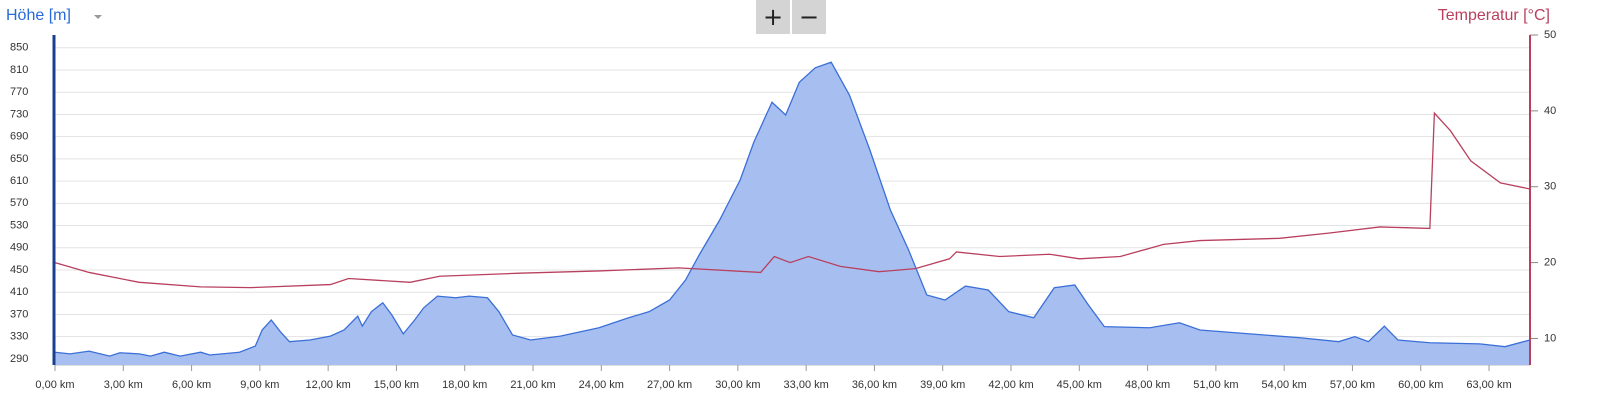 Image resolution: width=1600 pixels, height=407 pixels. I want to click on y2-tick-label: 30, so click(1550, 187).